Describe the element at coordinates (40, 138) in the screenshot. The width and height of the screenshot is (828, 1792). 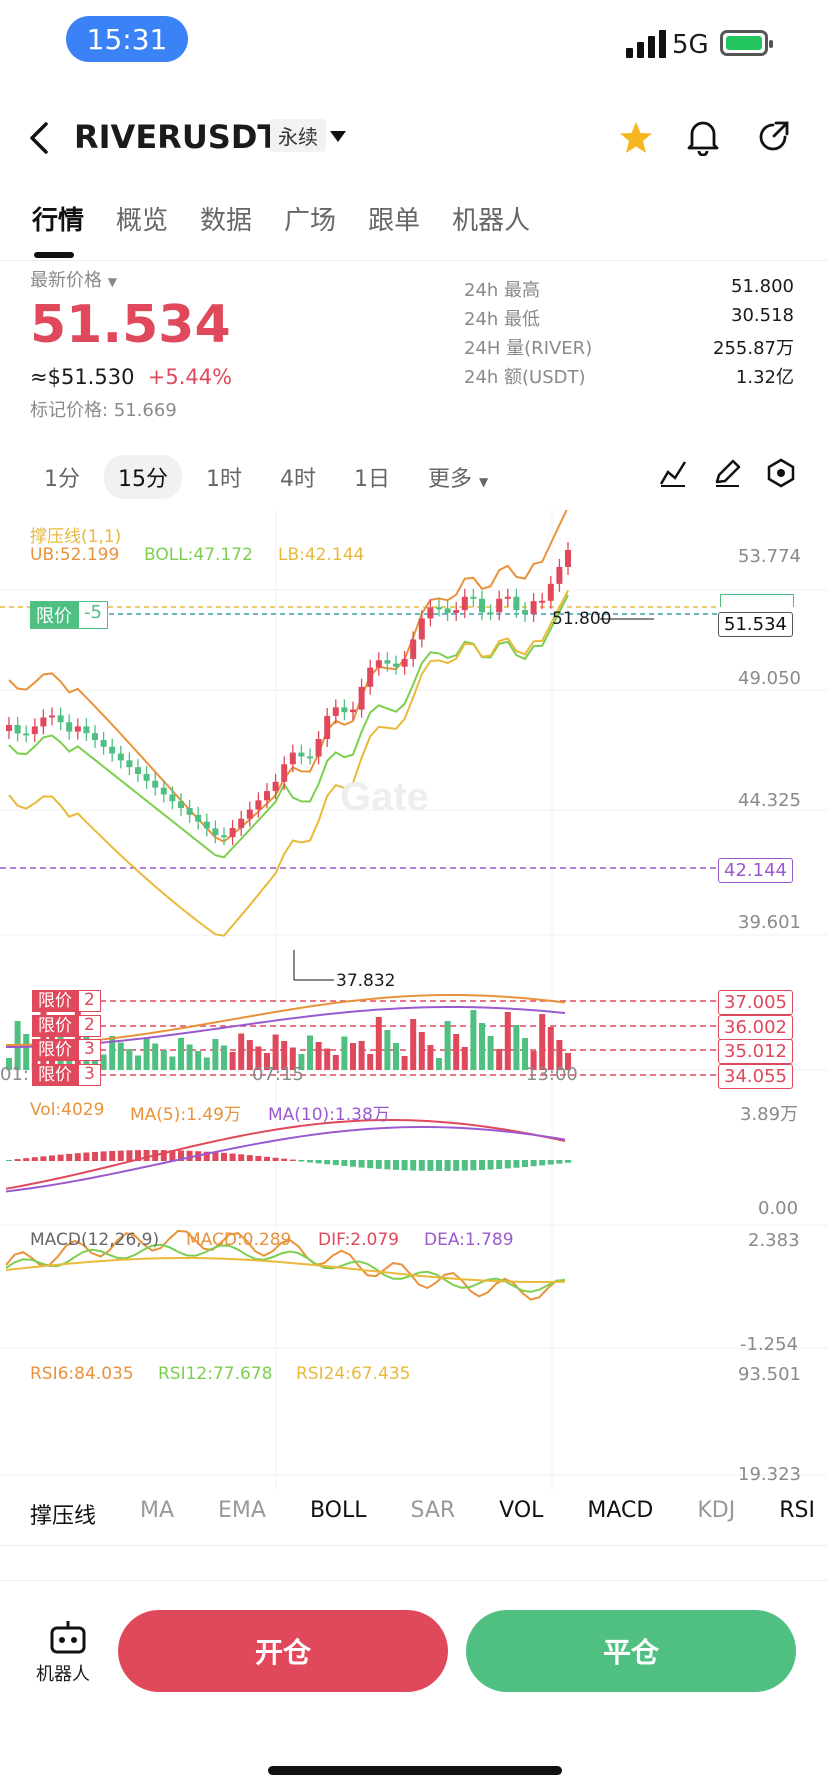
I see `back-icon` at that location.